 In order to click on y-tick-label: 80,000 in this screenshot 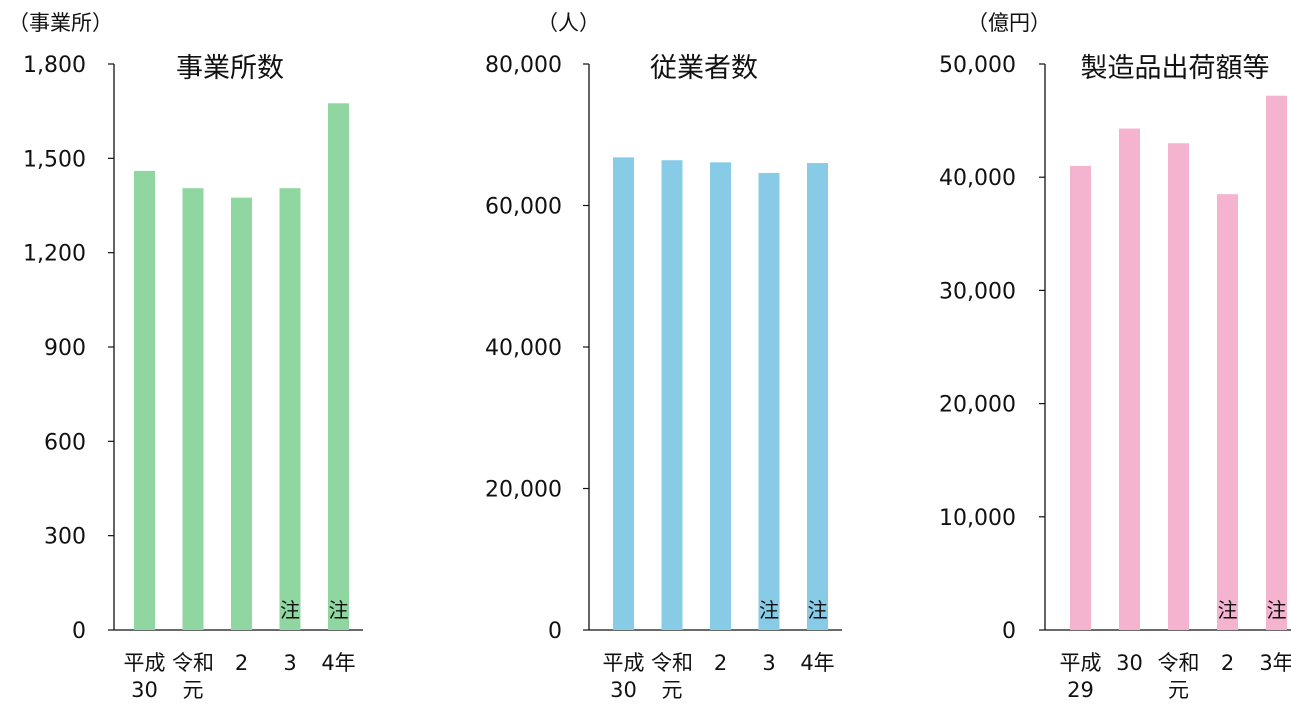, I will do `click(523, 65)`.